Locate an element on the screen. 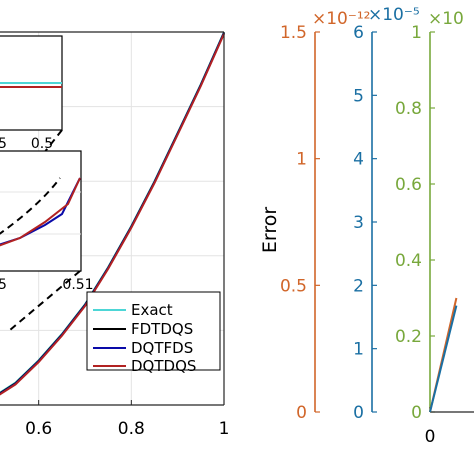  y-axis-blue-tick-1: 1 is located at coordinates (358, 350).